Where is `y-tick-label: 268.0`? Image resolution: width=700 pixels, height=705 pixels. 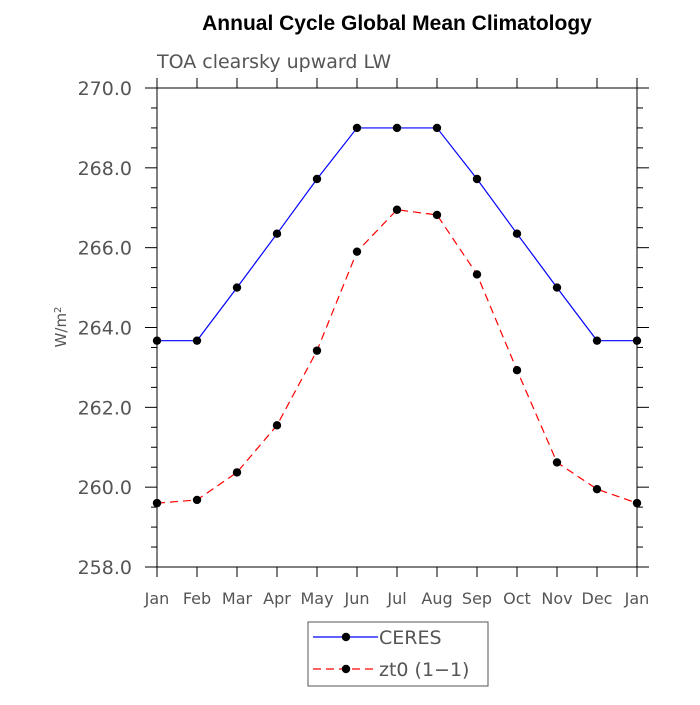 y-tick-label: 268.0 is located at coordinates (105, 169).